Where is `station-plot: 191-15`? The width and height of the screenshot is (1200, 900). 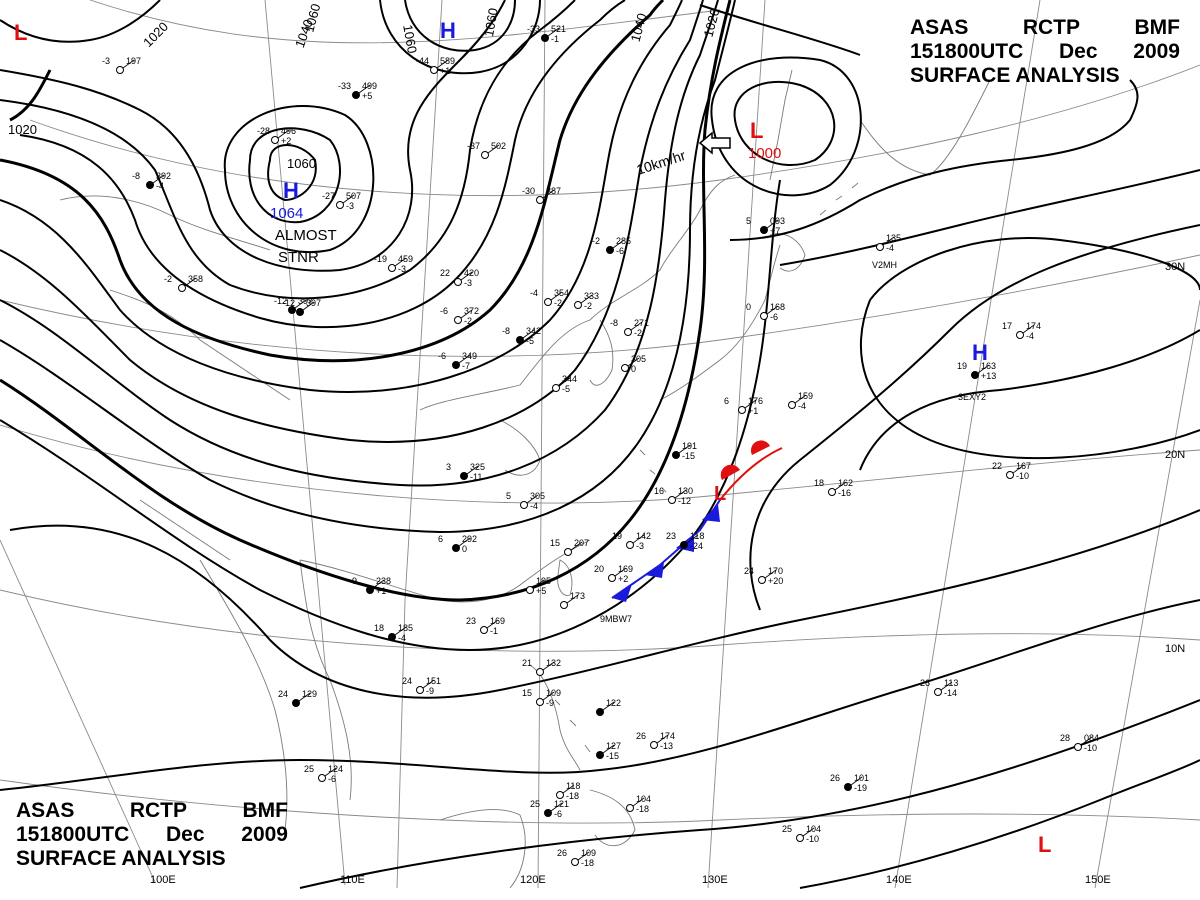
station-plot: 191-15 is located at coordinates (684, 451).